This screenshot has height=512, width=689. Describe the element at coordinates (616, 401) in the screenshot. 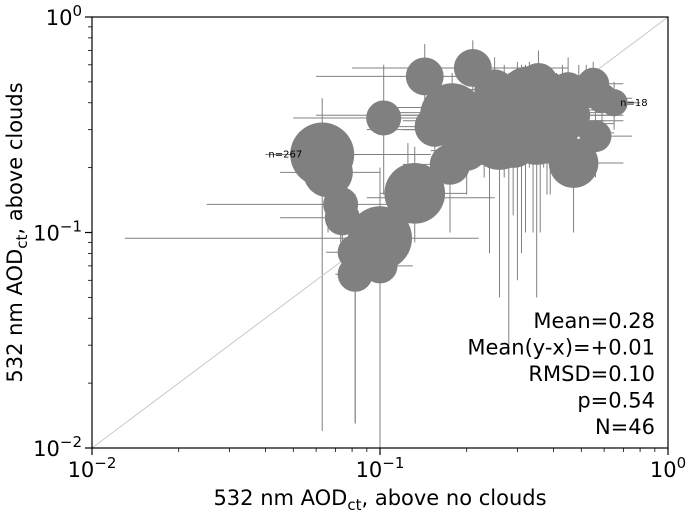

I see `stat-line: p=0.54` at that location.